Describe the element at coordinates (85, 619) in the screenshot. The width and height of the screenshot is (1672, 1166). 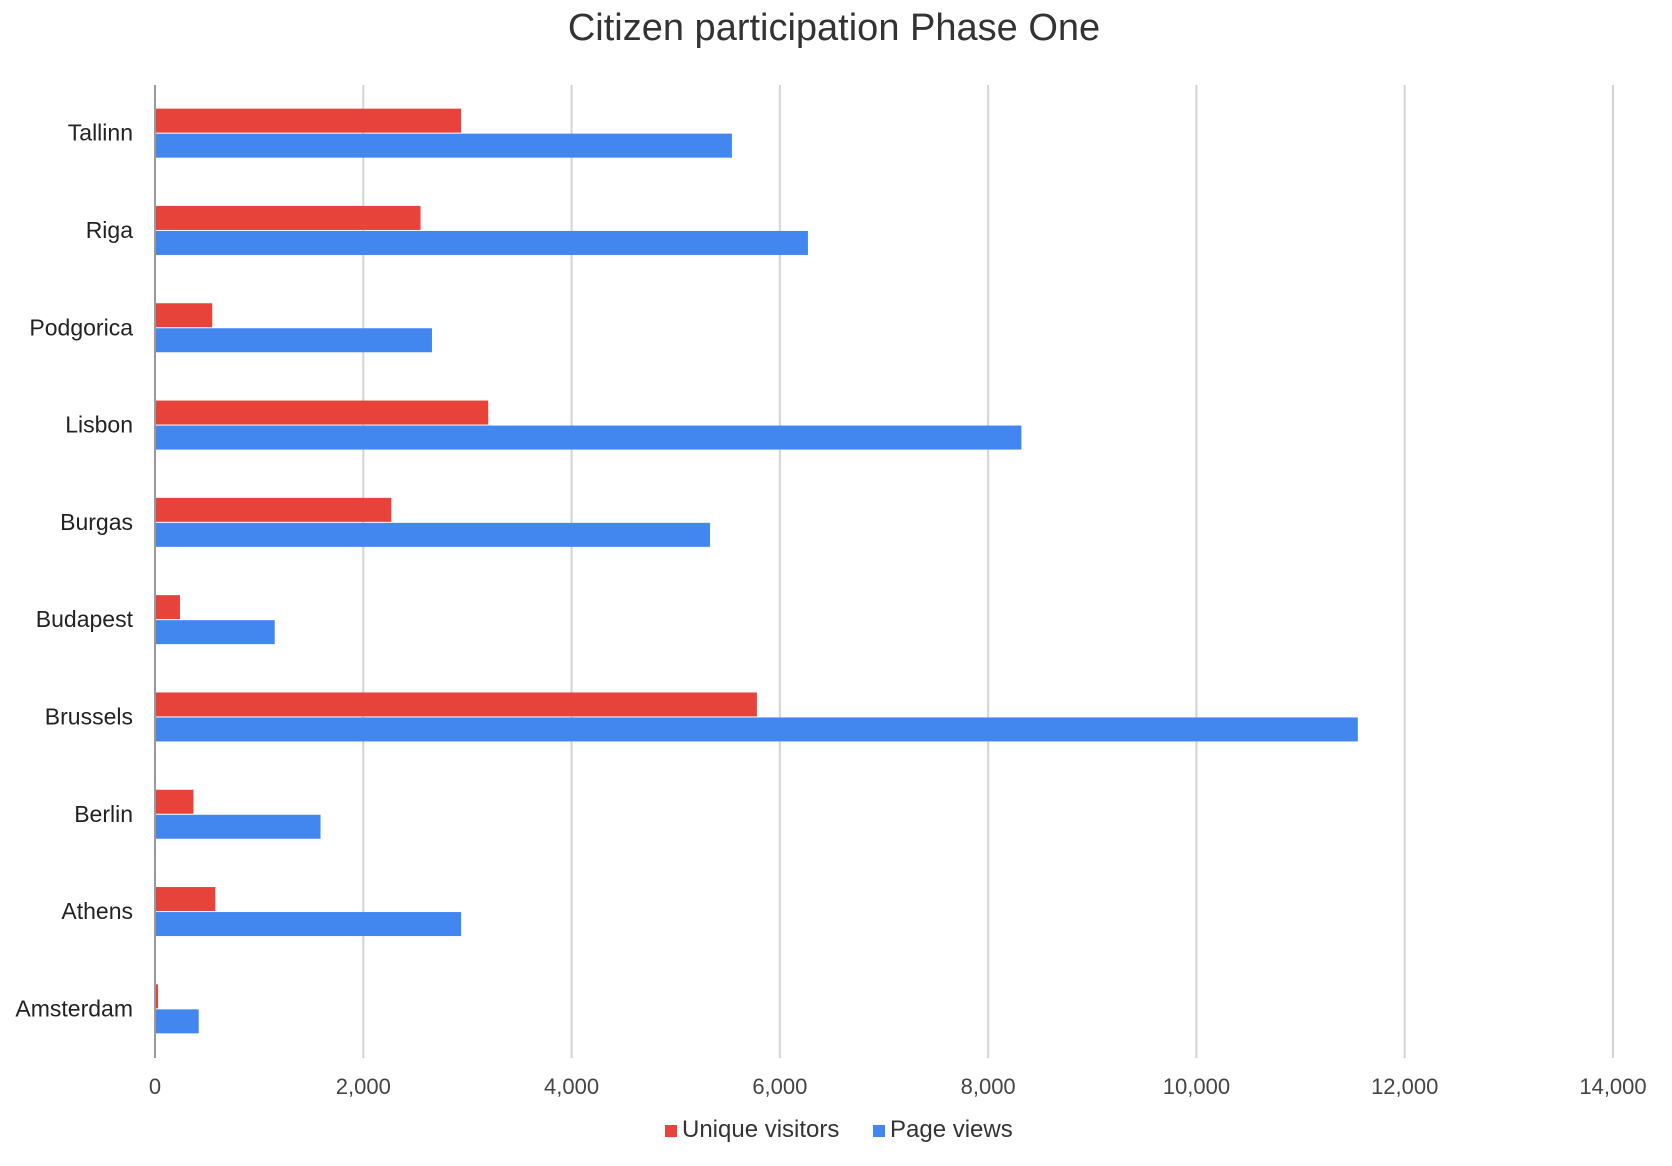
I see `category-label: Budapest` at that location.